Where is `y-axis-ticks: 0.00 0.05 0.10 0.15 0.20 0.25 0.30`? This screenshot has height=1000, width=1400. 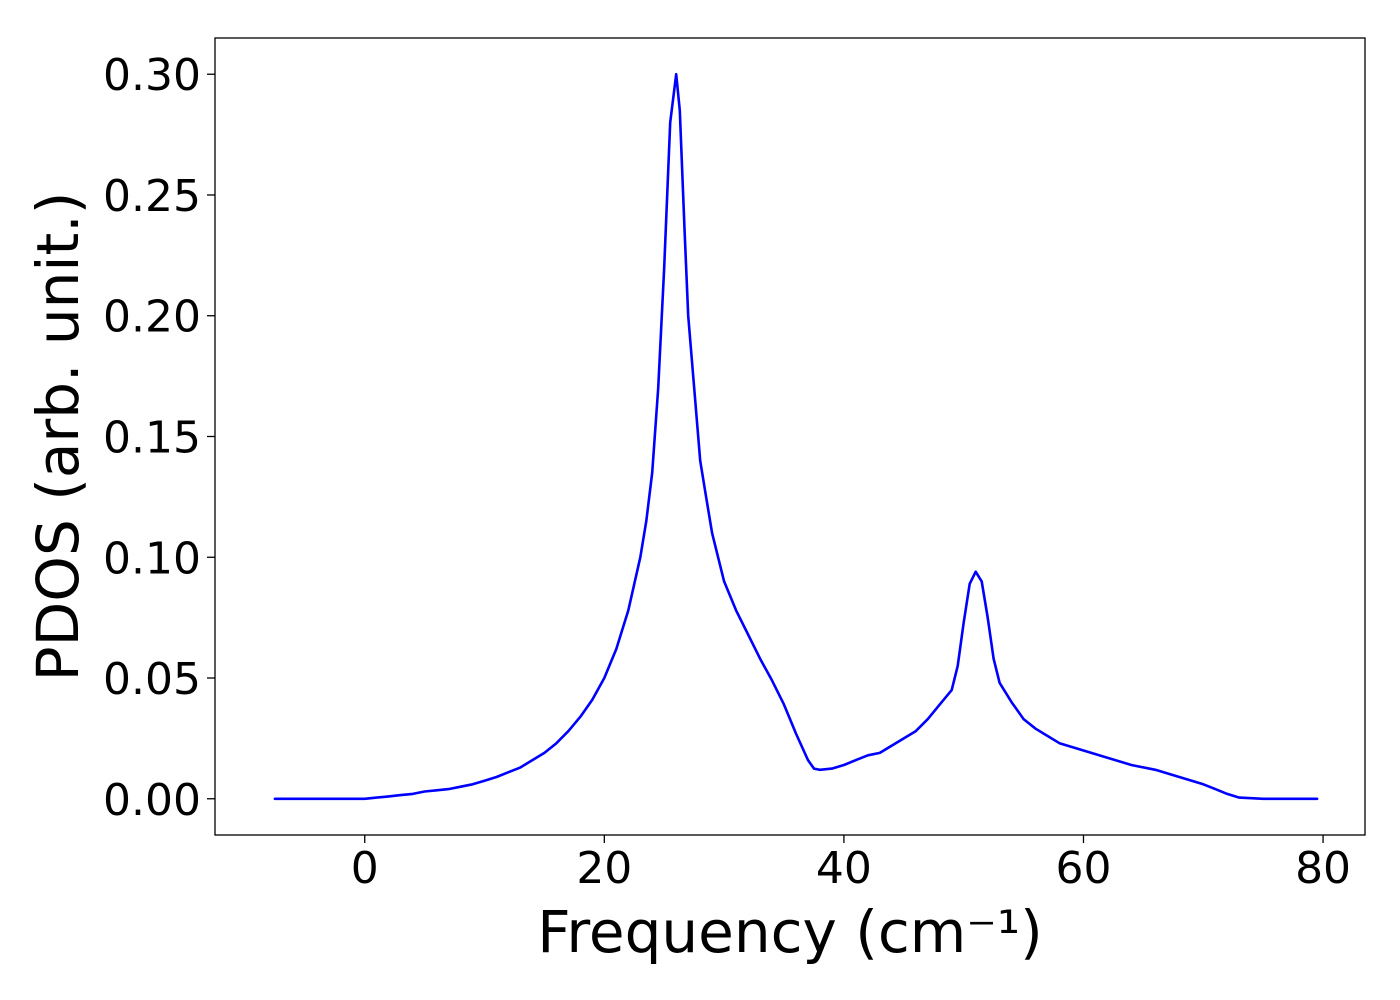 y-axis-ticks: 0.00 0.05 0.10 0.15 0.20 0.25 0.30 is located at coordinates (159, 438).